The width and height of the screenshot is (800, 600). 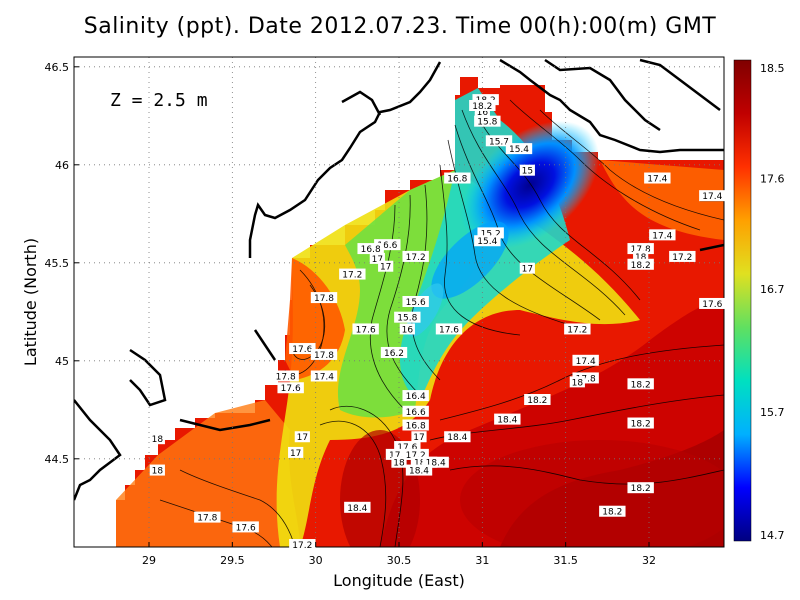 What do you see at coordinates (649, 560) in the screenshot?
I see `x-tick-label: 32` at bounding box center [649, 560].